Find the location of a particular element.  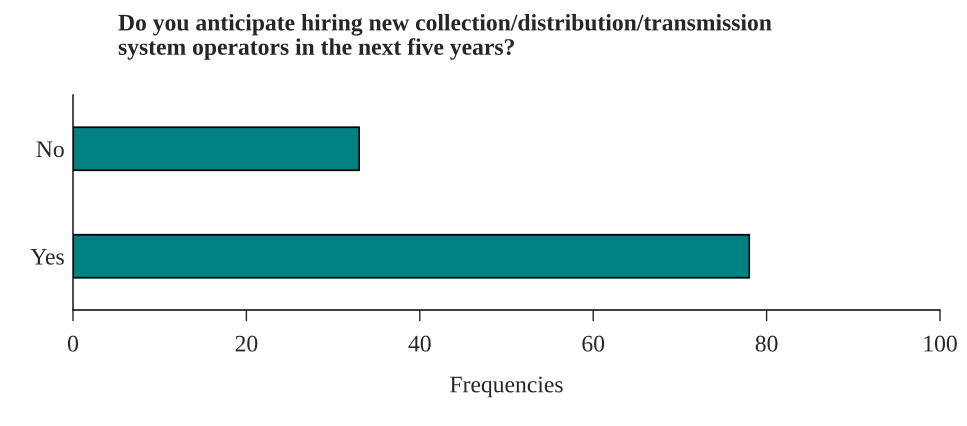

y-tick-label: No is located at coordinates (50, 149).